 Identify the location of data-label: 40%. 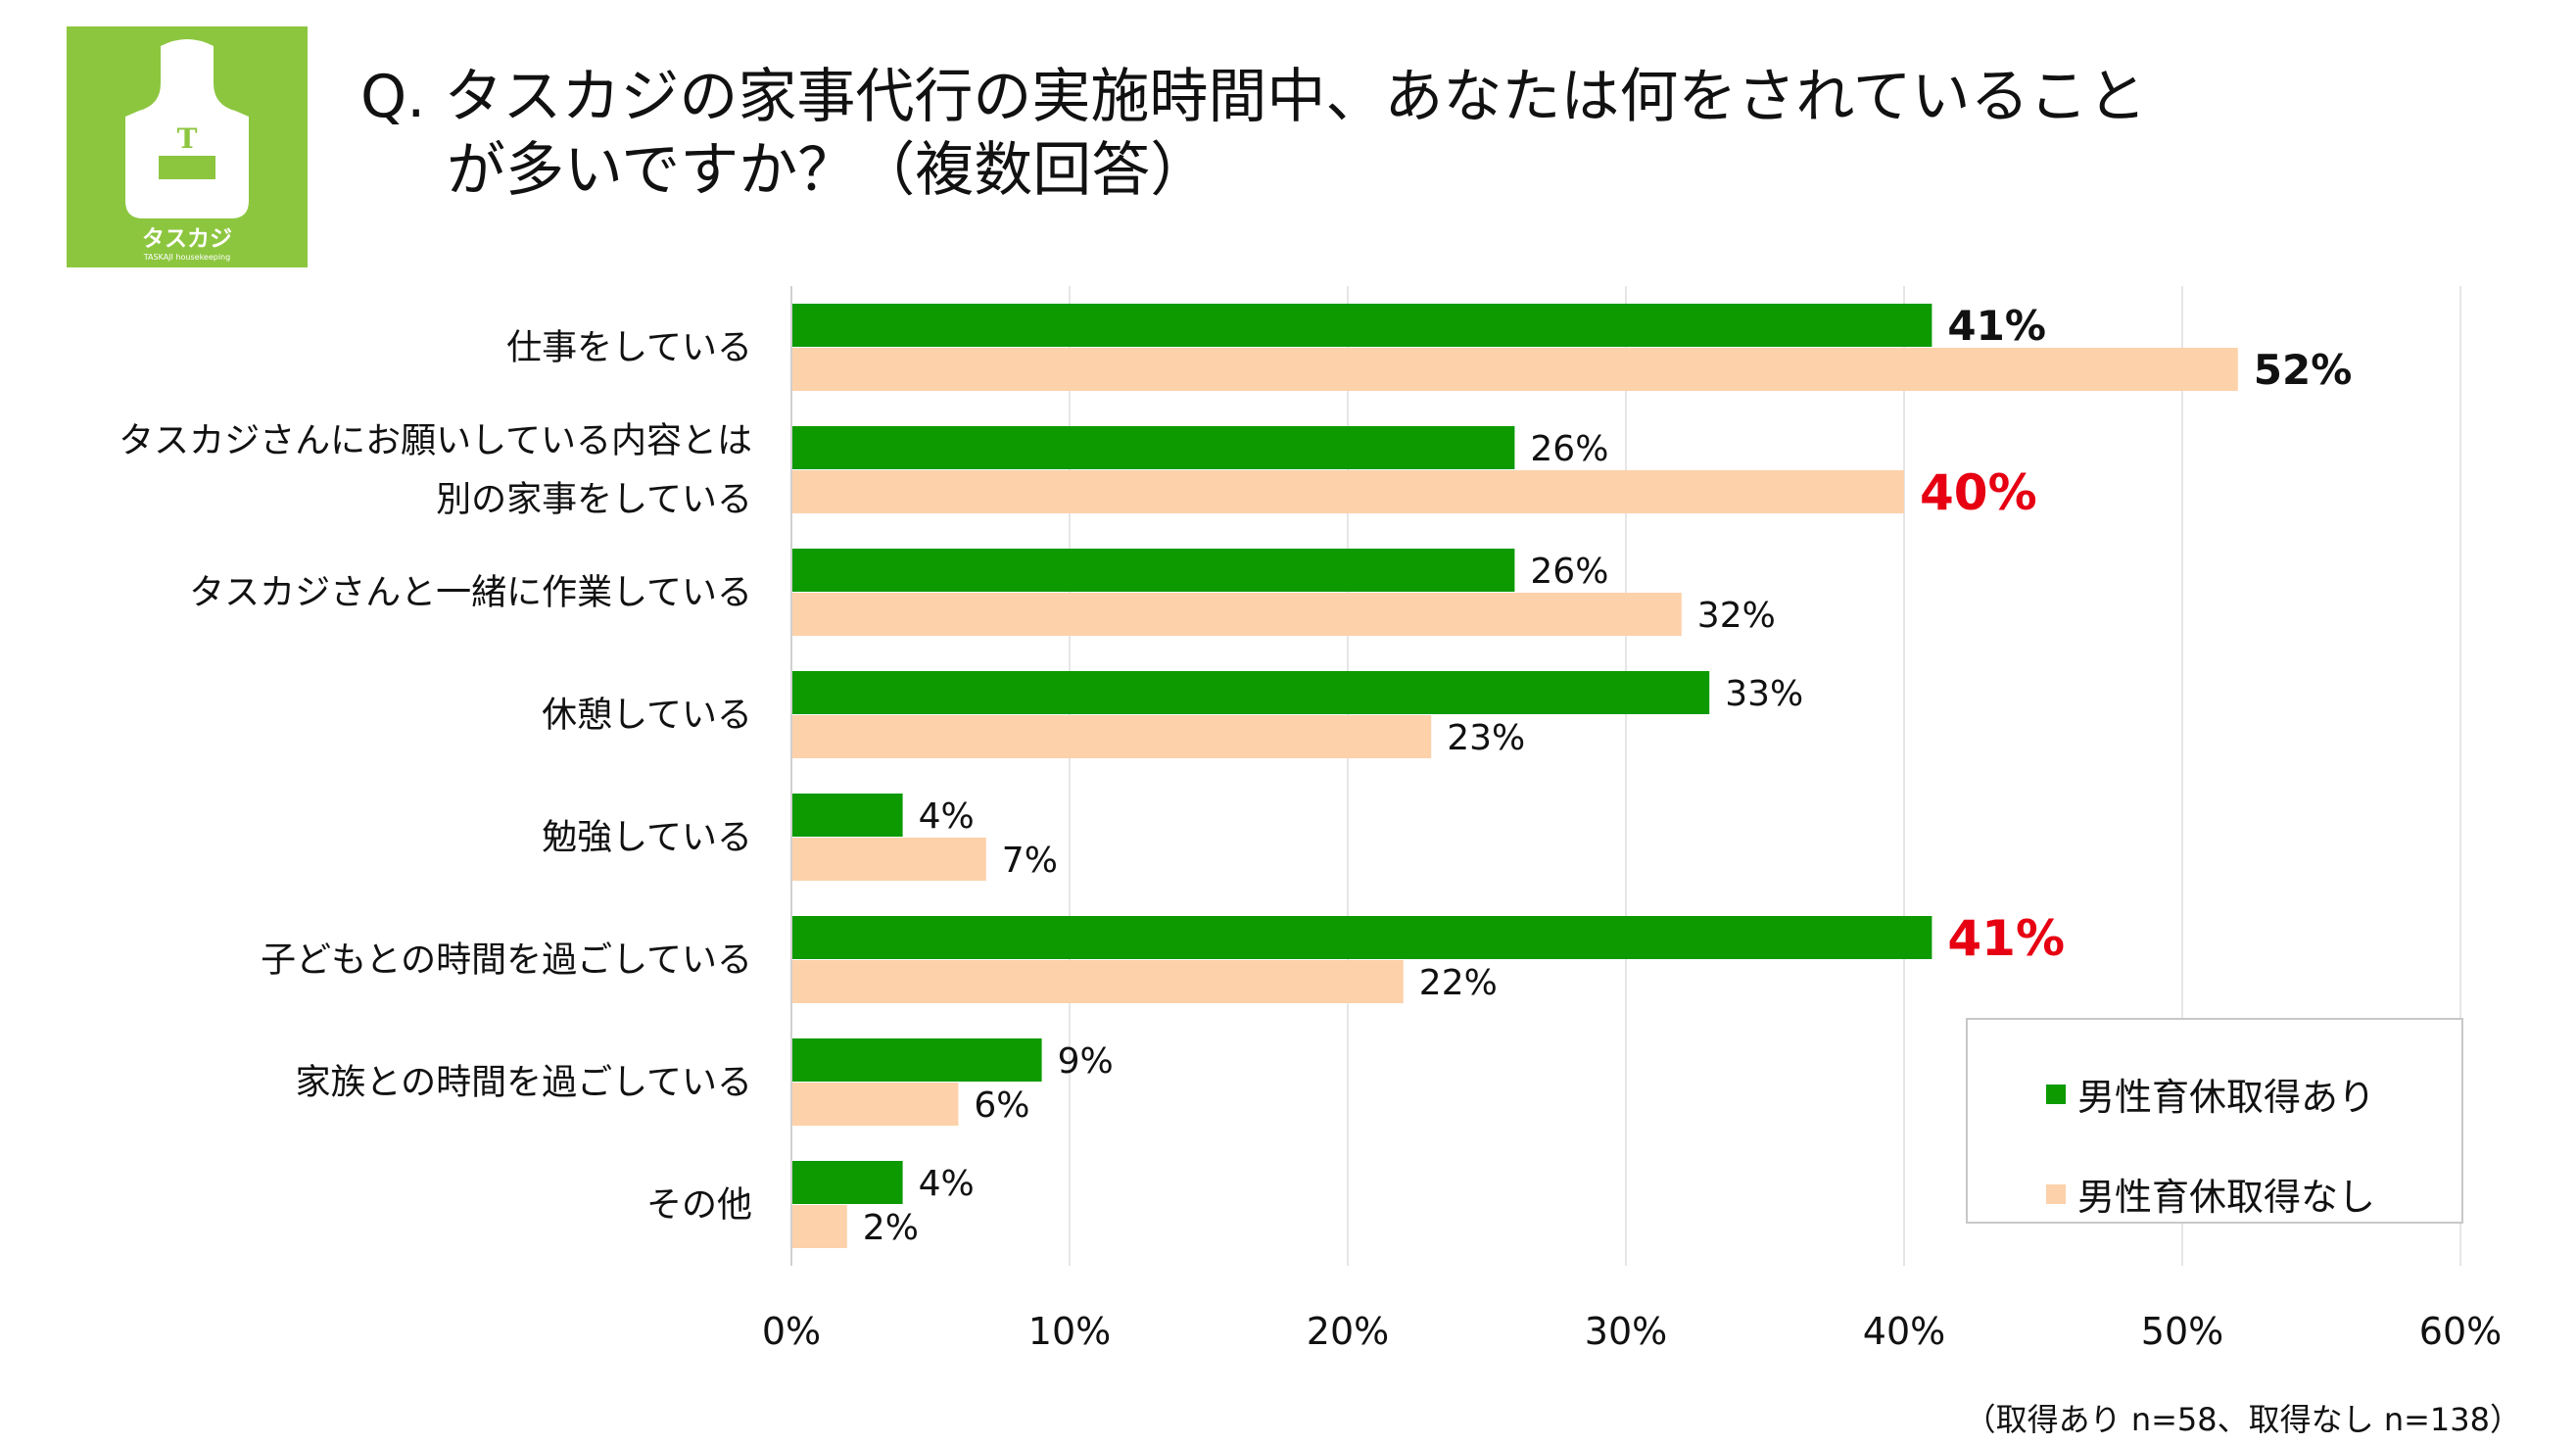
(1979, 492).